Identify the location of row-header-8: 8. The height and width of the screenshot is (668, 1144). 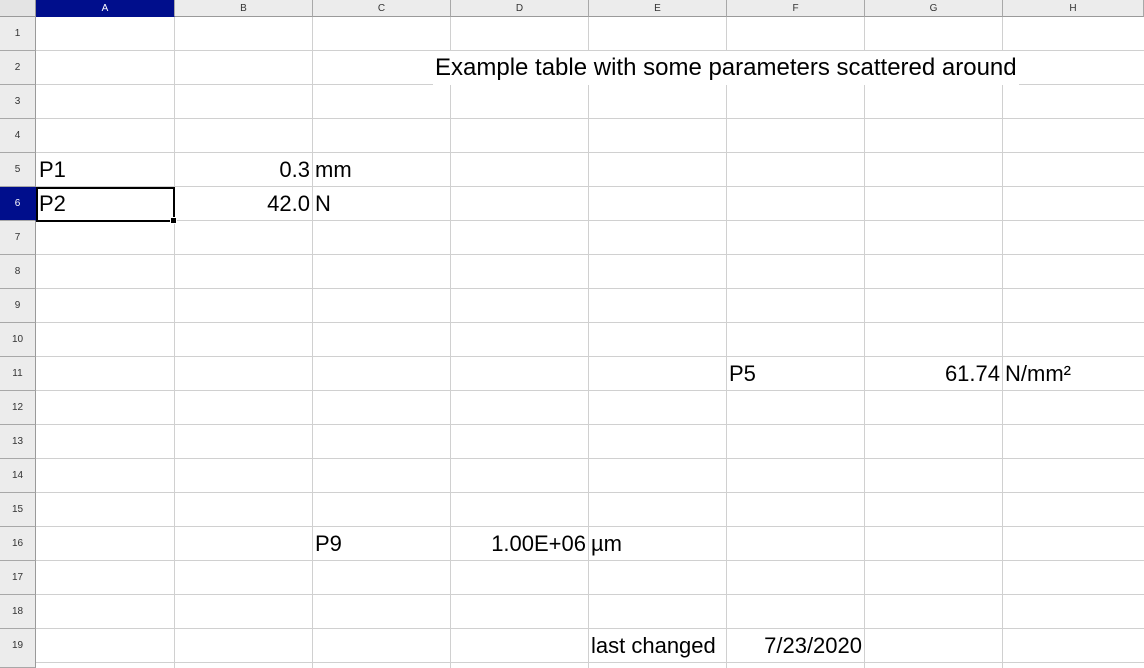
(18, 272).